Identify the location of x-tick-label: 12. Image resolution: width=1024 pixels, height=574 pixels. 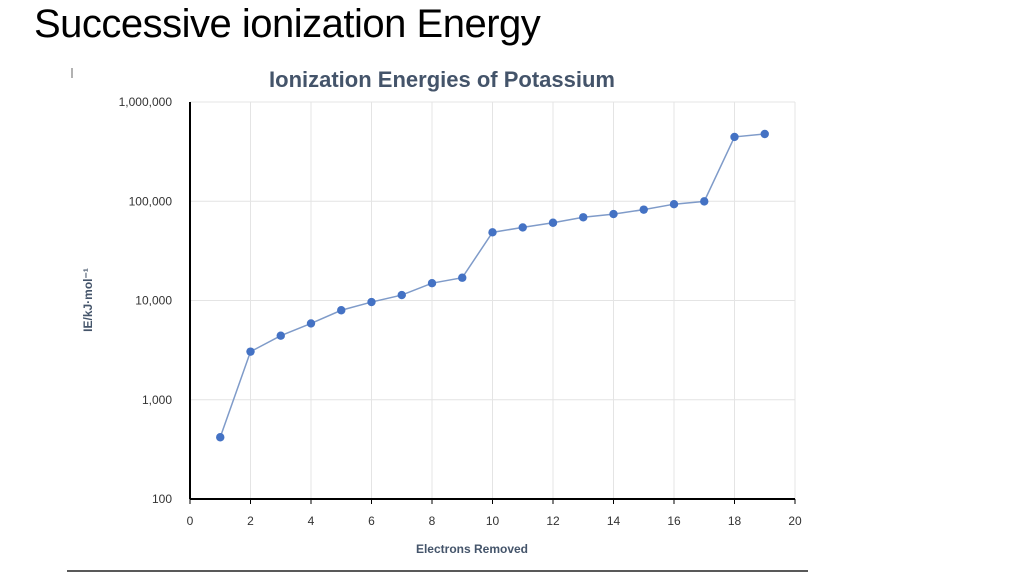
(553, 521).